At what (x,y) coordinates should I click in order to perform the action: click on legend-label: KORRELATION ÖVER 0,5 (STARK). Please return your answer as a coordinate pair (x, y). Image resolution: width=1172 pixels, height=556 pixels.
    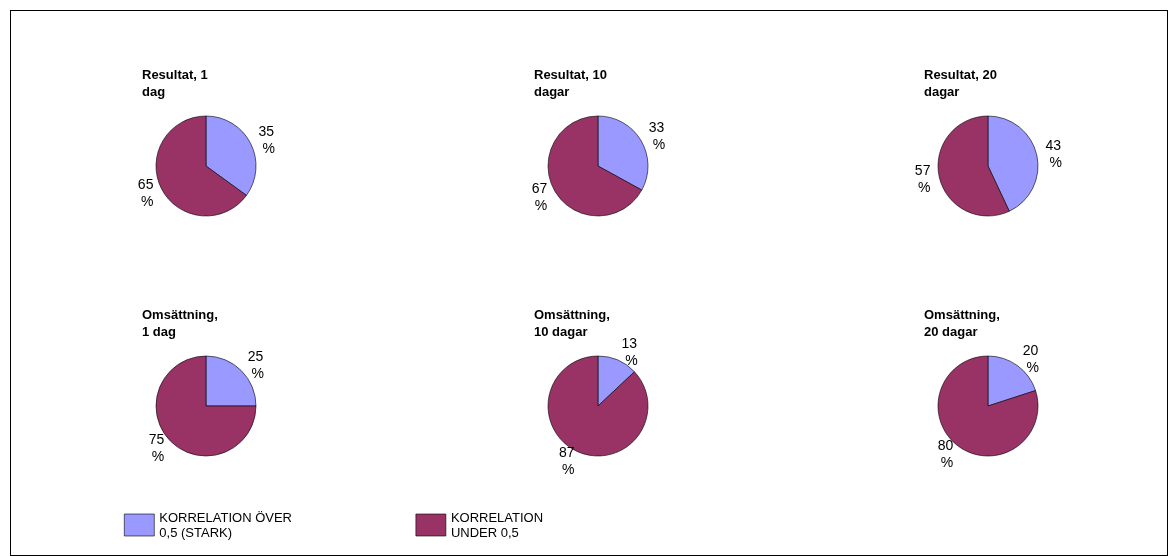
    Looking at the image, I should click on (227, 525).